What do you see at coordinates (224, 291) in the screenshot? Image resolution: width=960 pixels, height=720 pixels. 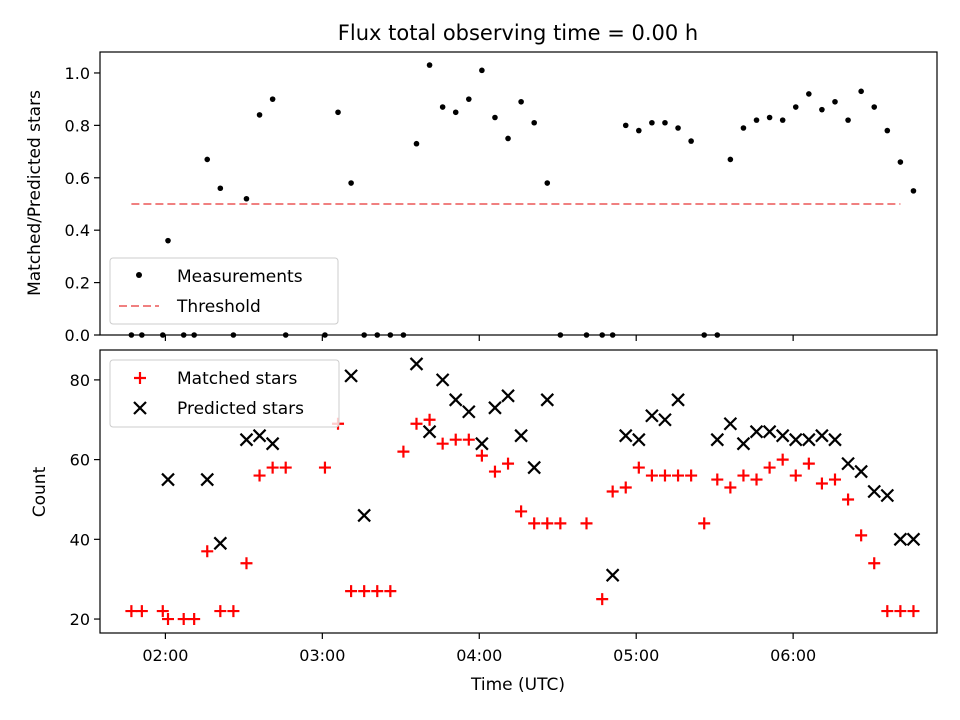 I see `top-legend: Measurements Threshold` at bounding box center [224, 291].